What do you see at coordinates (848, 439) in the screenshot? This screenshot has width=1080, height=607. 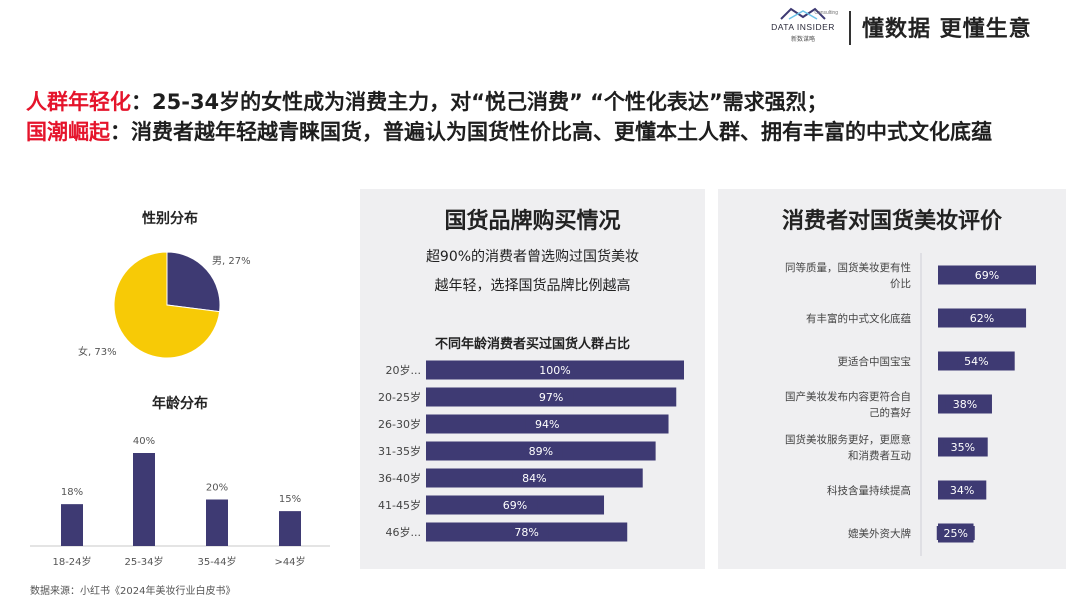 I see `eval-tick-label: 国货美妆服务更好，更愿意` at bounding box center [848, 439].